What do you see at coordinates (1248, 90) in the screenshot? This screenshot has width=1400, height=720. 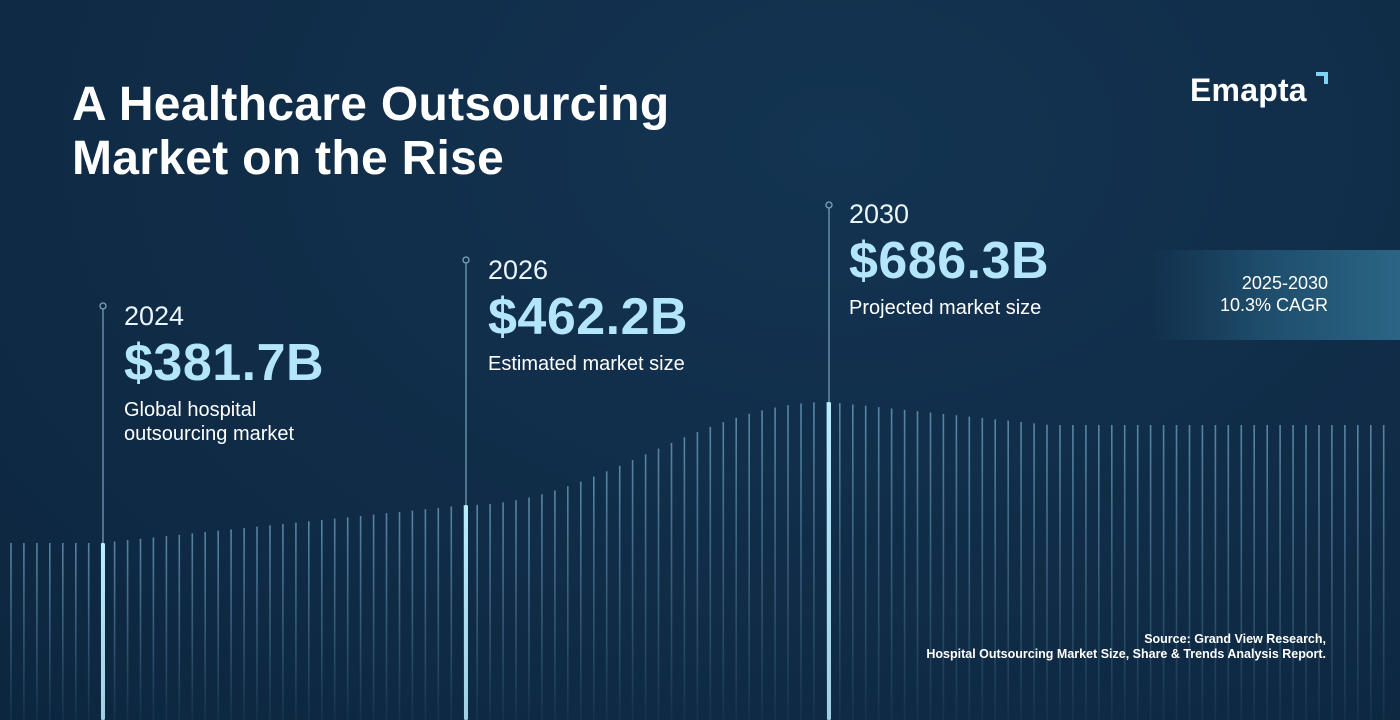 I see `logo-wordmark: Emapta` at bounding box center [1248, 90].